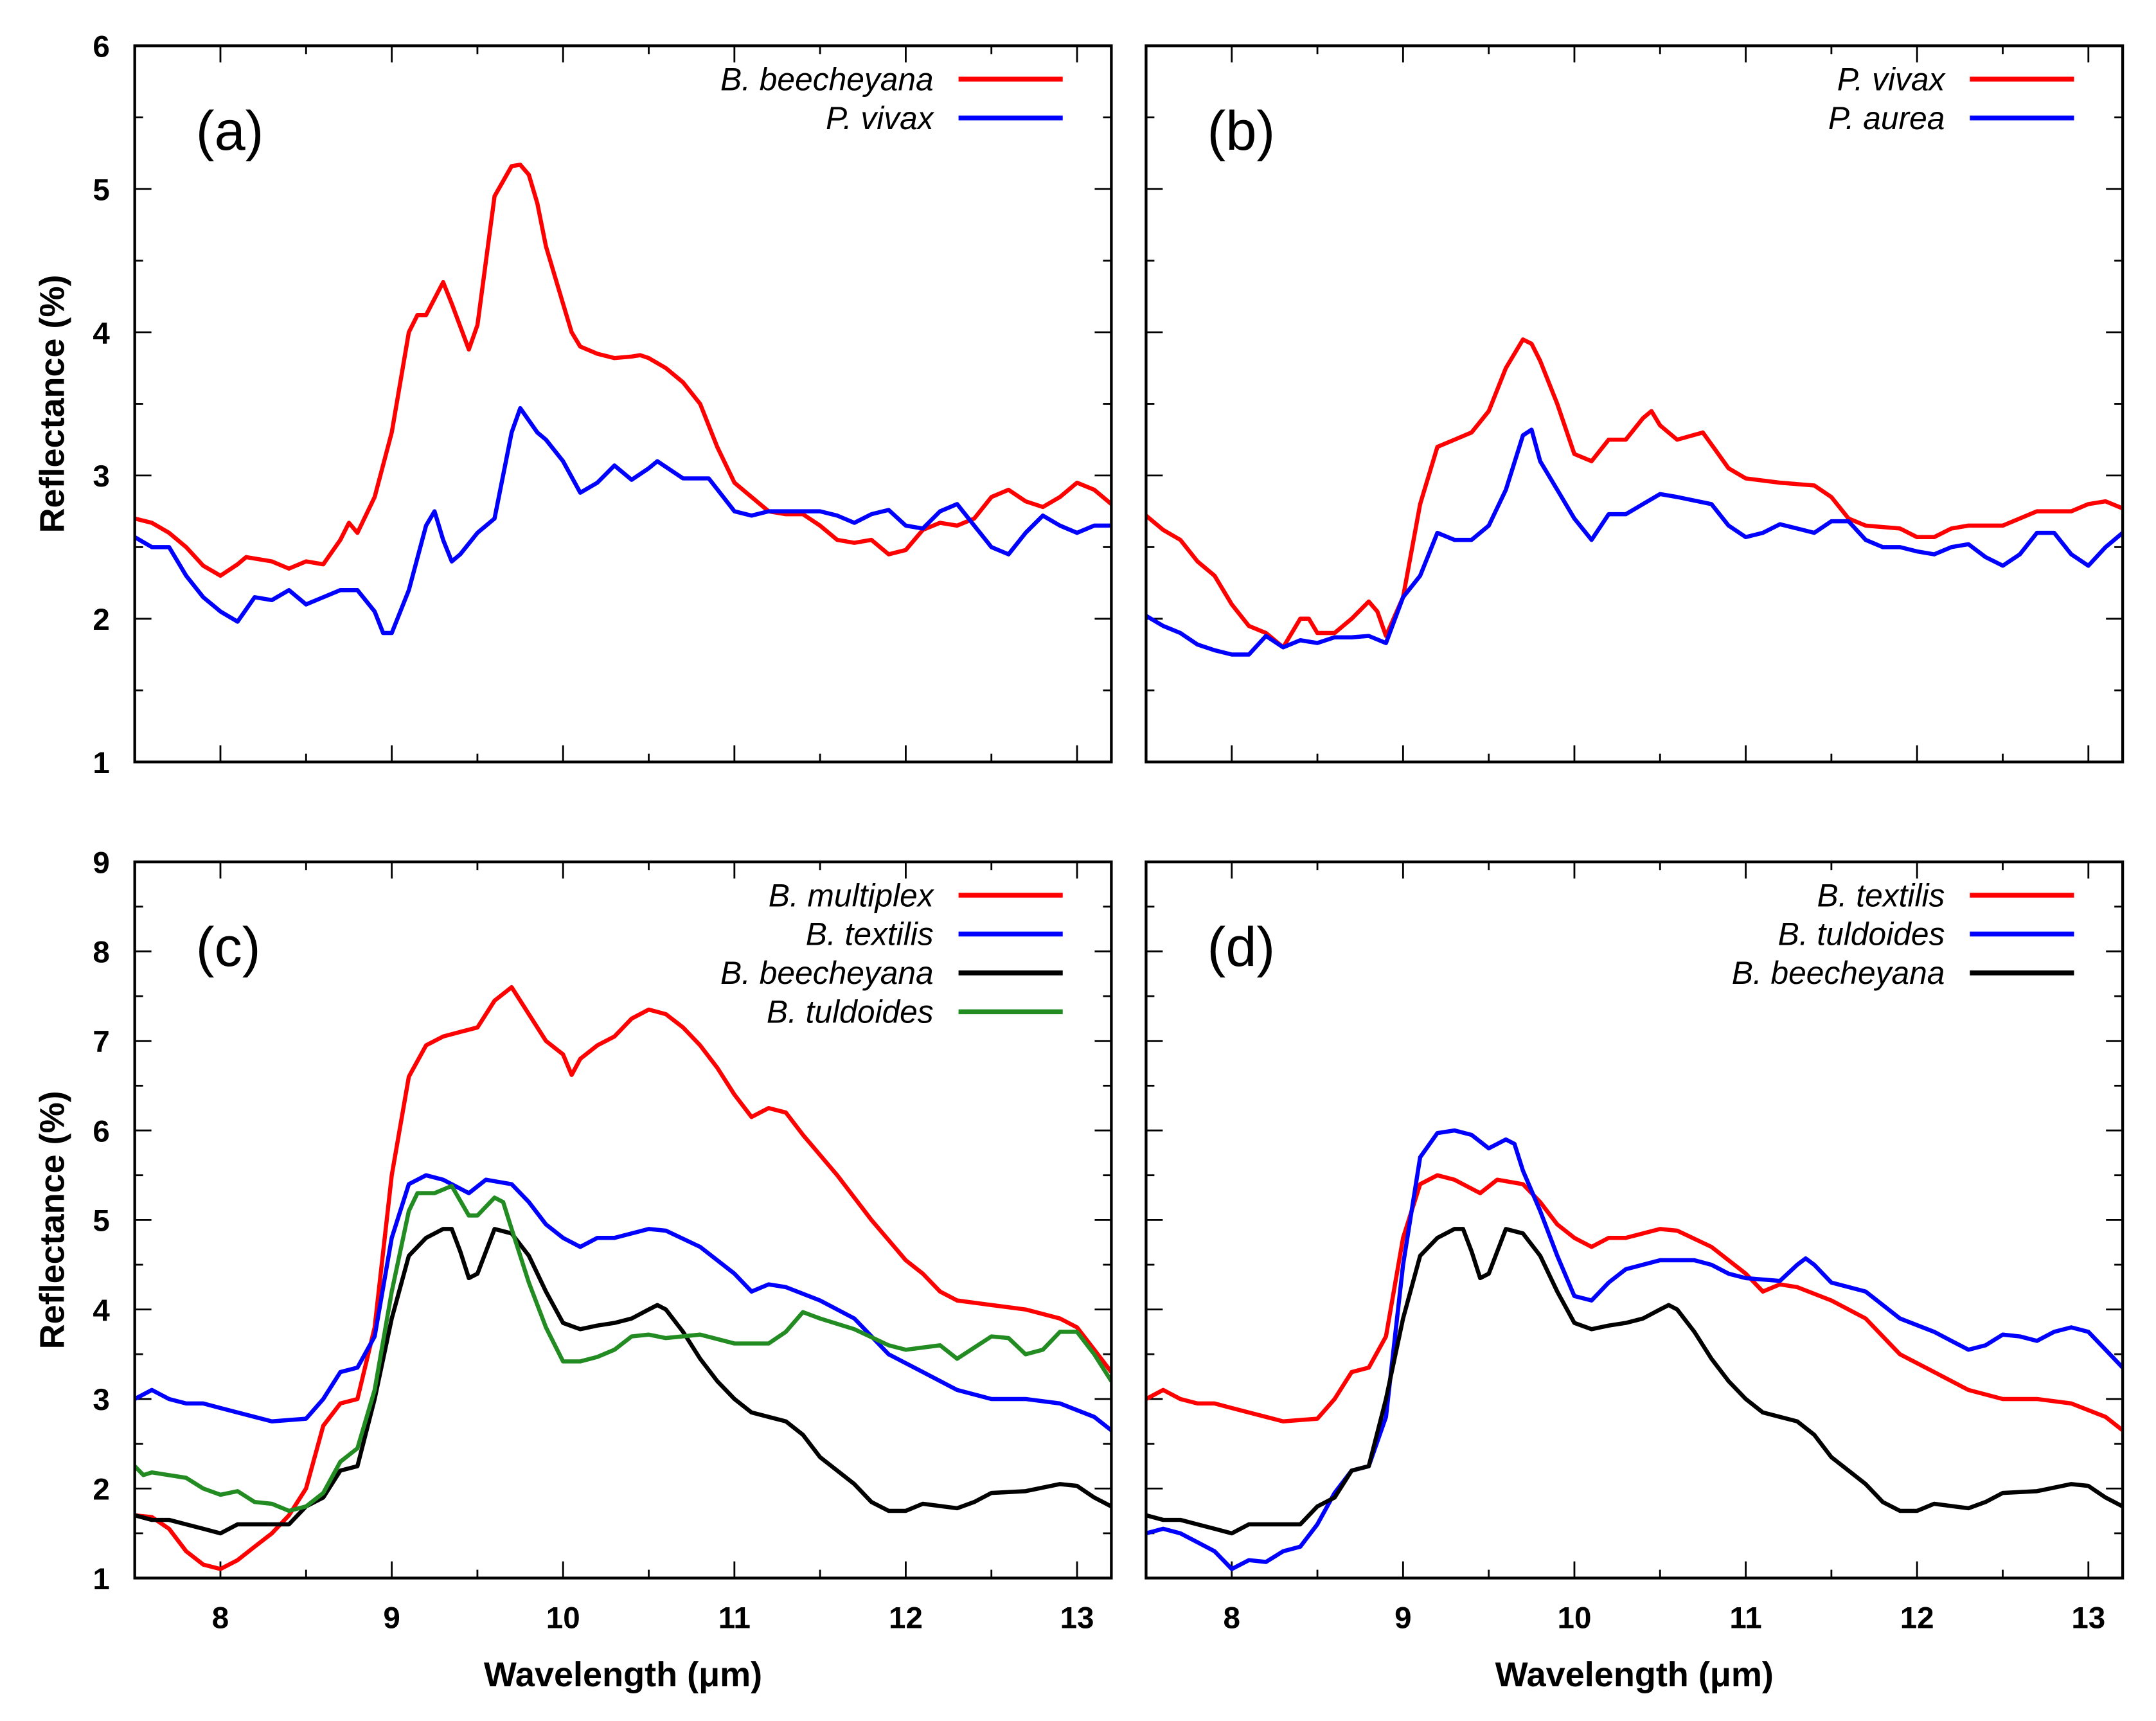 The width and height of the screenshot is (2156, 1721). I want to click on panel-label: (c), so click(228, 947).